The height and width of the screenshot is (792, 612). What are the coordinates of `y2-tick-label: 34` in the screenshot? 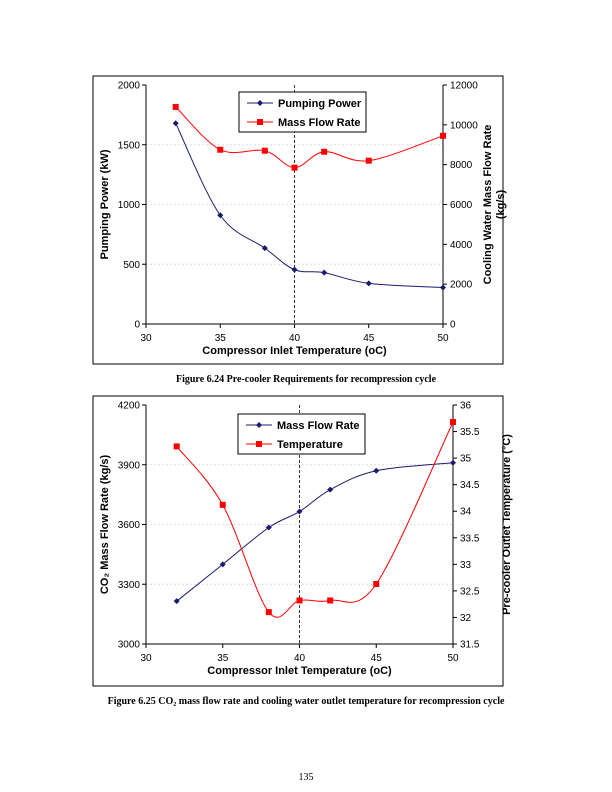 It's located at (466, 512).